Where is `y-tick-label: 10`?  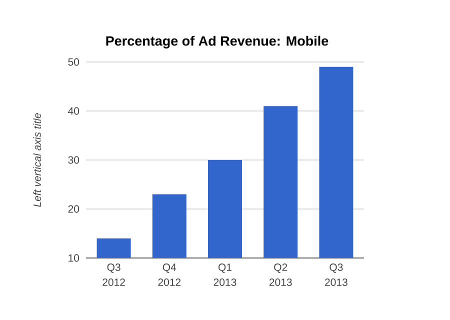 y-tick-label: 10 is located at coordinates (74, 258).